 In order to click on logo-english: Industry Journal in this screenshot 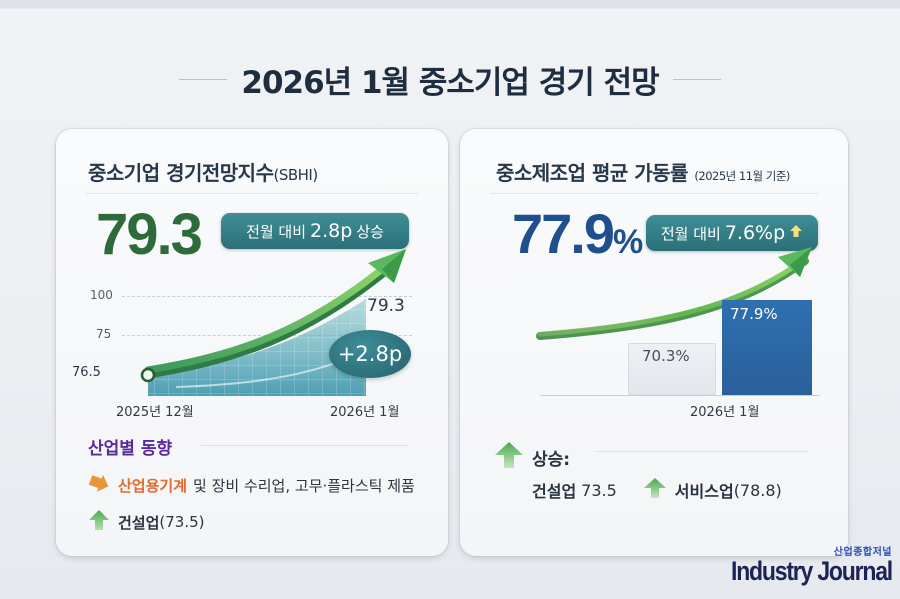, I will do `click(812, 570)`.